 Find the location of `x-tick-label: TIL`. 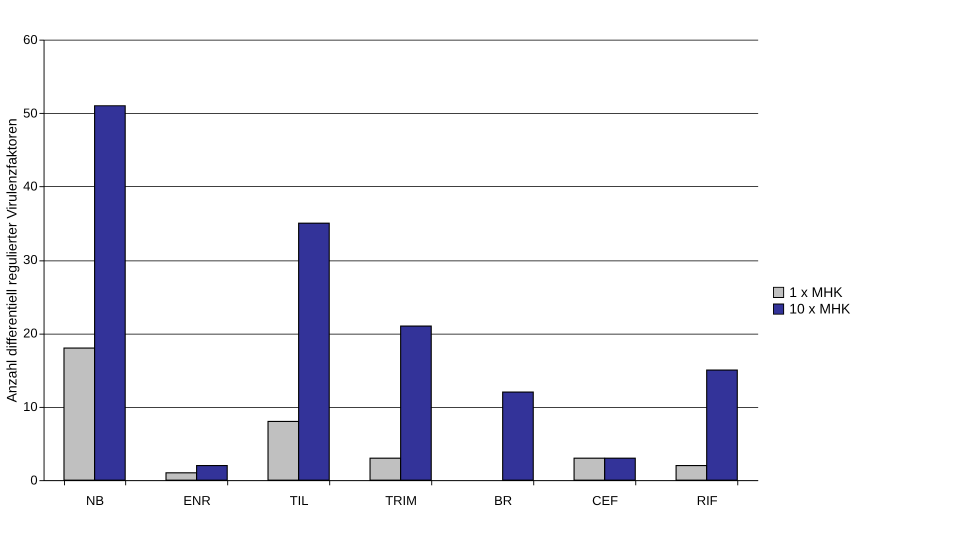

x-tick-label: TIL is located at coordinates (299, 500).